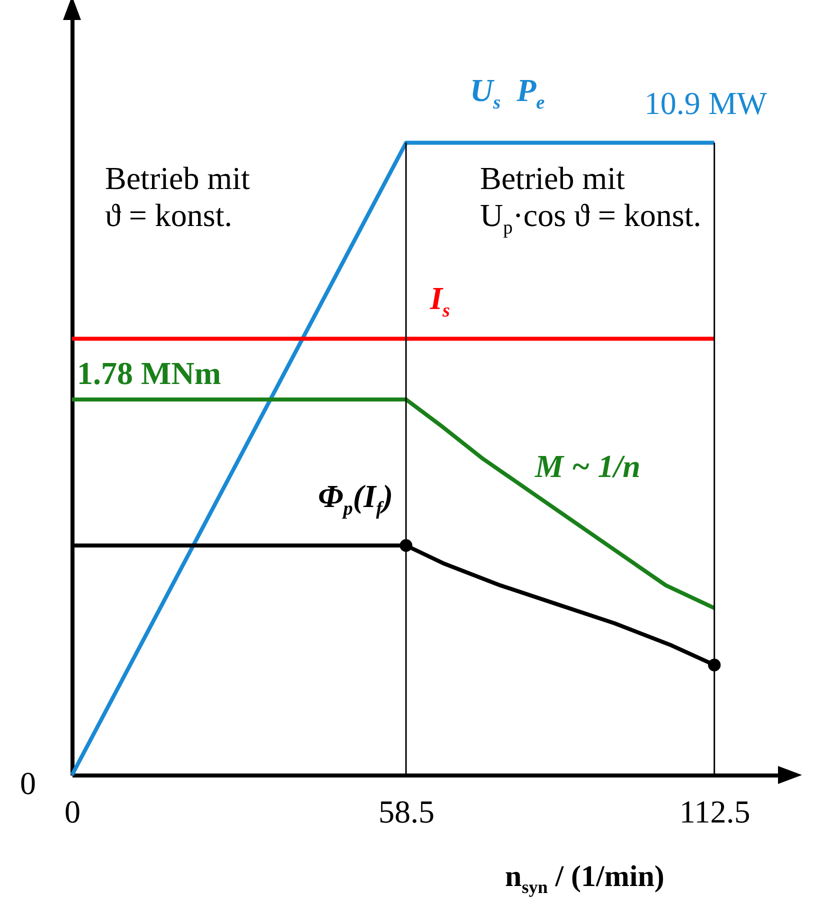 Image resolution: width=819 pixels, height=909 pixels. Describe the element at coordinates (177, 197) in the screenshot. I see `annotation: Betrieb mit ϑ = konst.` at that location.